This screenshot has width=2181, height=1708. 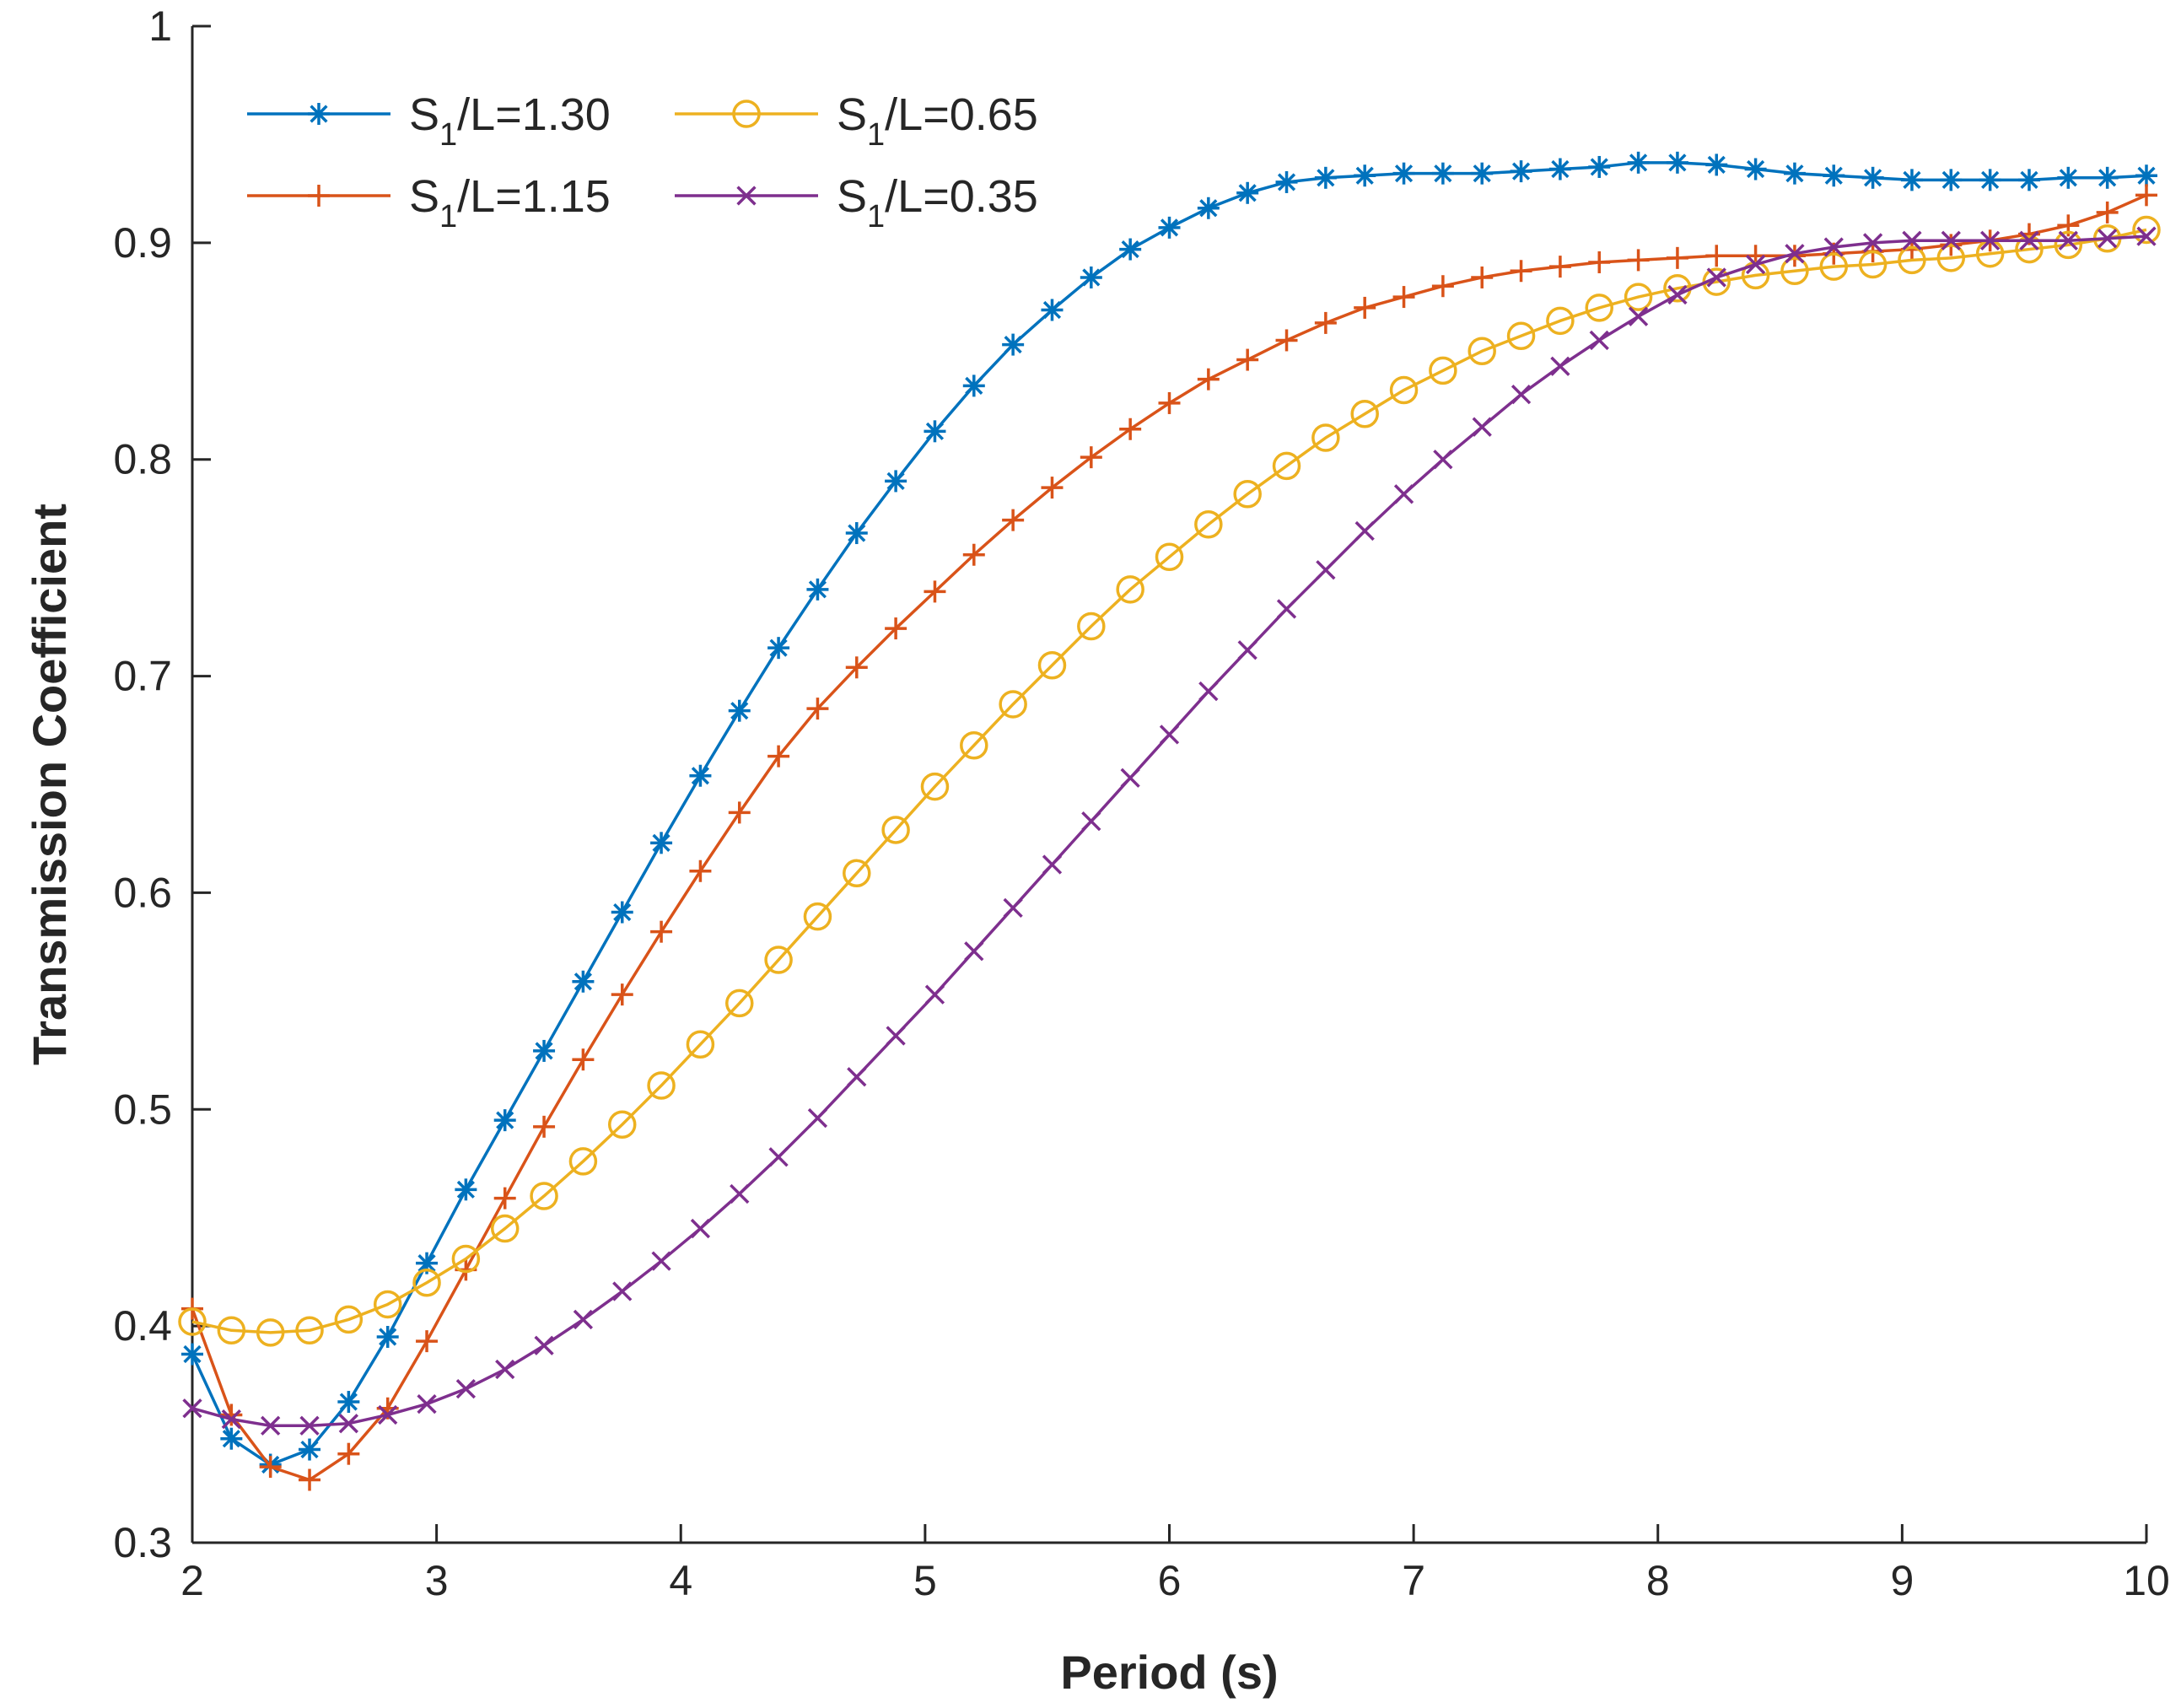 I want to click on legend-entry-4: S1/L=0.35, so click(x=857, y=202).